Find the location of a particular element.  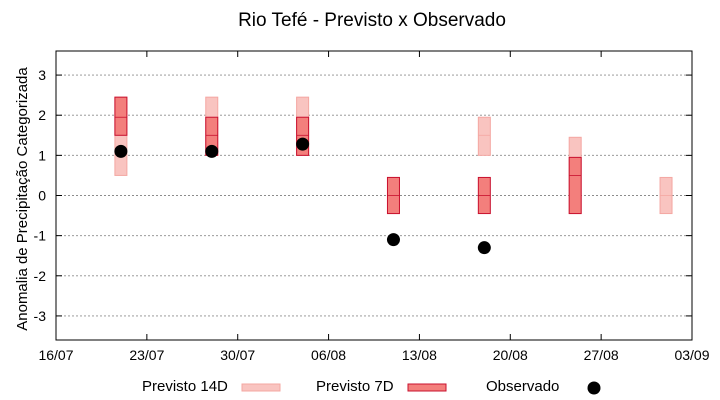

legend-previsto-7d-label: Previsto 7D is located at coordinates (355, 386).